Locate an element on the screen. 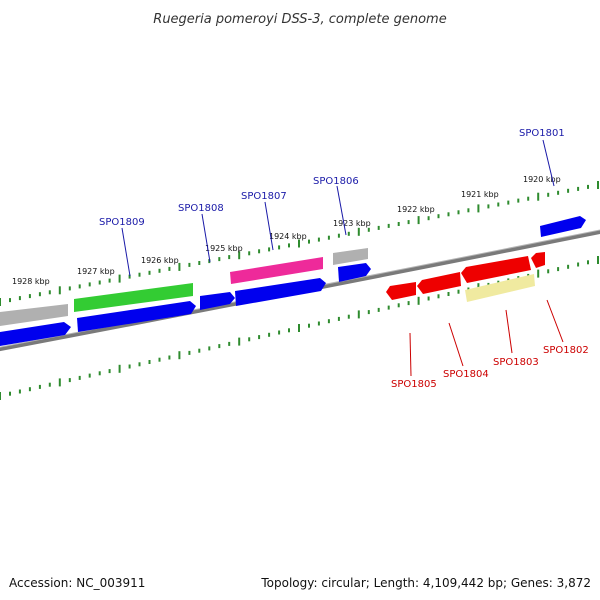  leader-spo1808 is located at coordinates (206, 238).